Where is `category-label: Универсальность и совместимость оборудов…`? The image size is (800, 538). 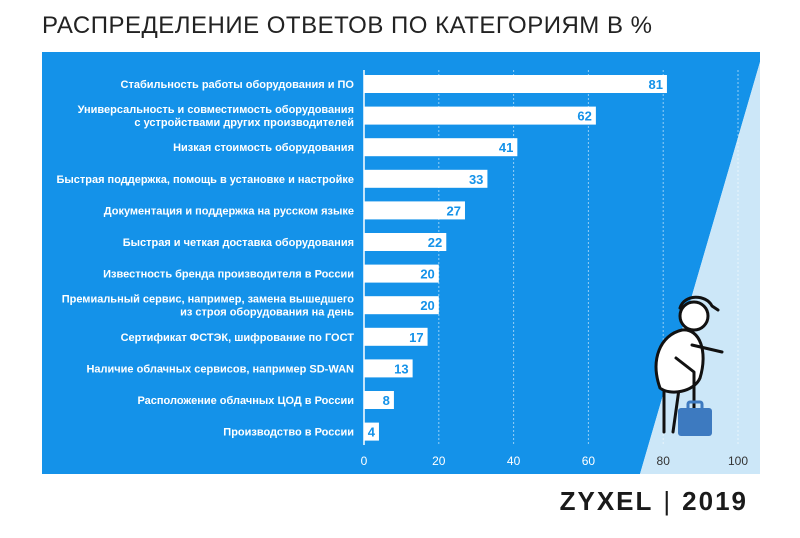 category-label: Универсальность и совместимость оборудов… is located at coordinates (216, 110).